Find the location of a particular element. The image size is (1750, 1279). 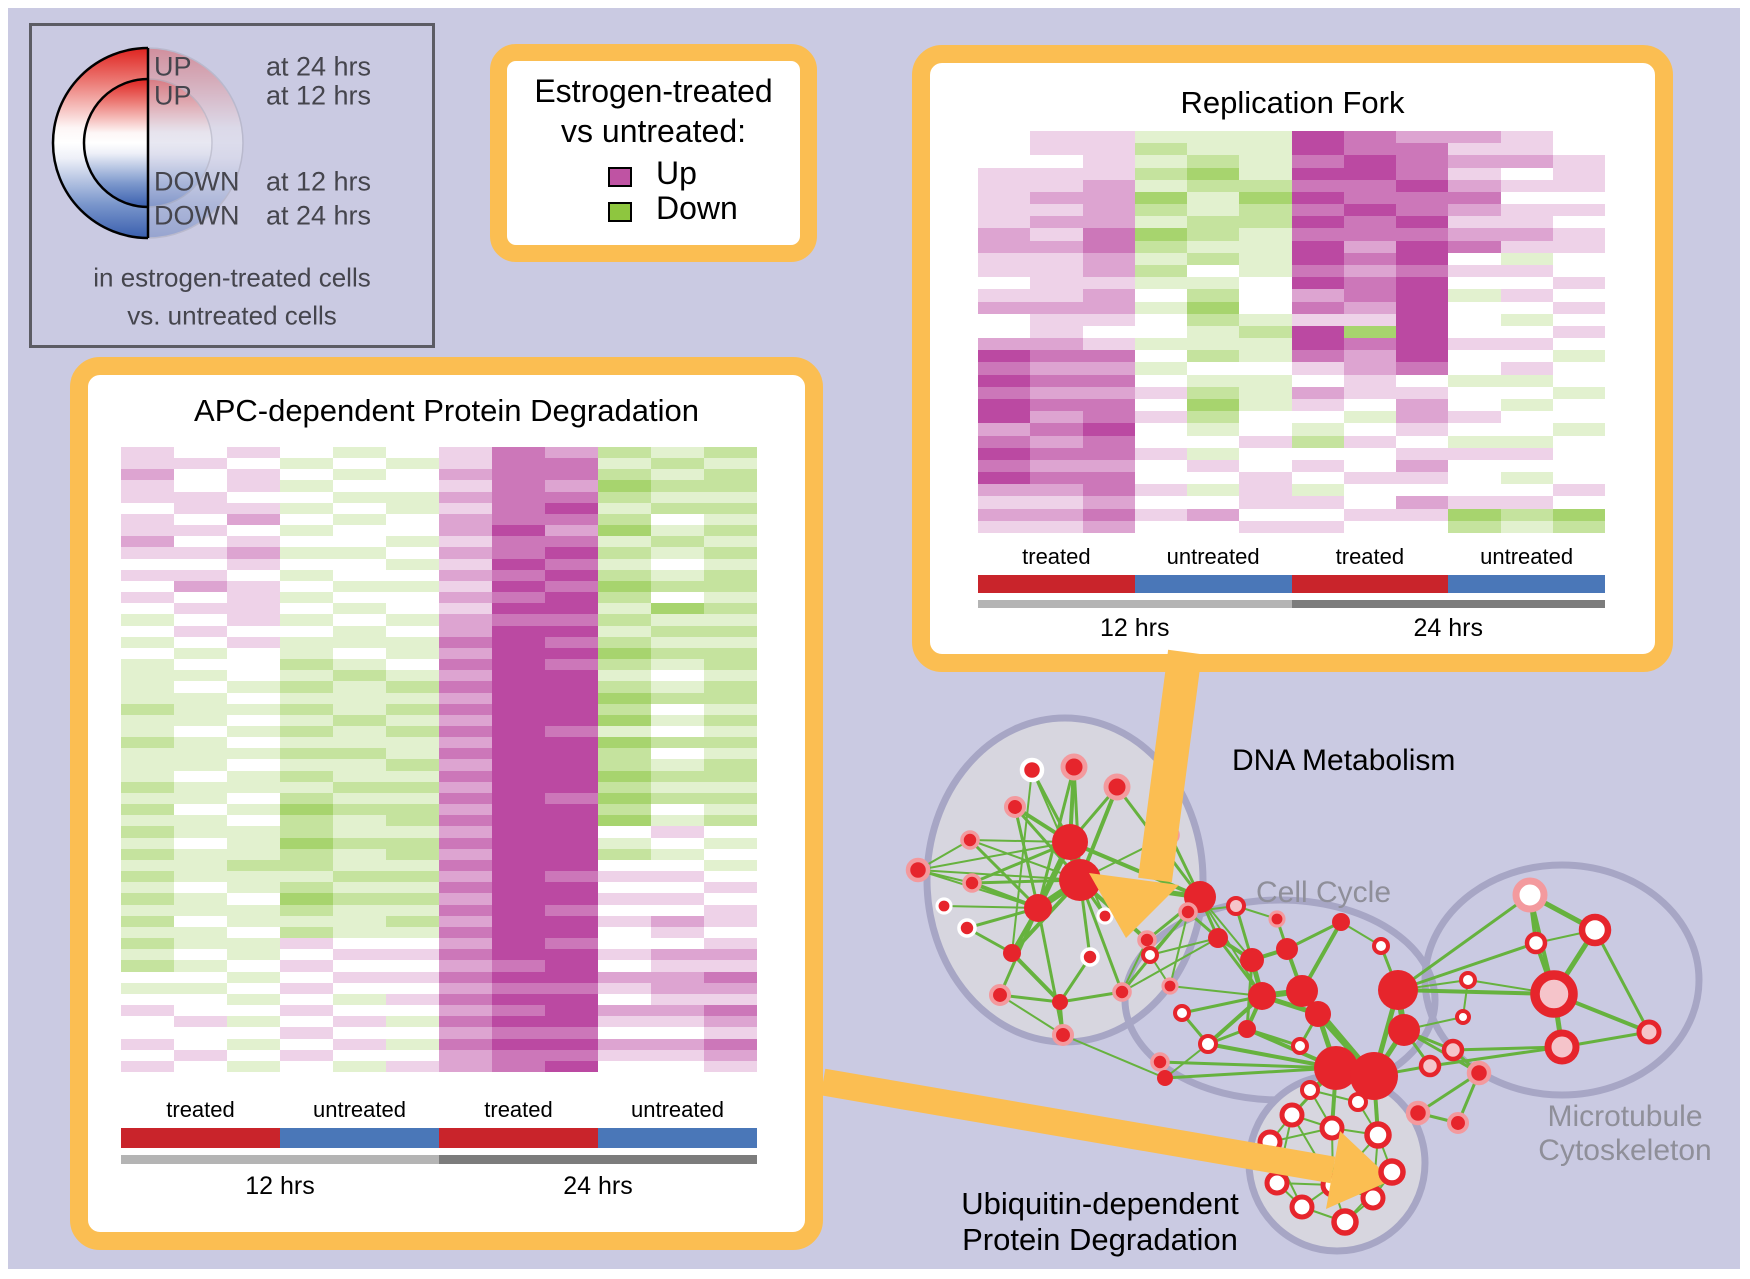

rf-24hrs-label: 24 hrs is located at coordinates (1448, 628).